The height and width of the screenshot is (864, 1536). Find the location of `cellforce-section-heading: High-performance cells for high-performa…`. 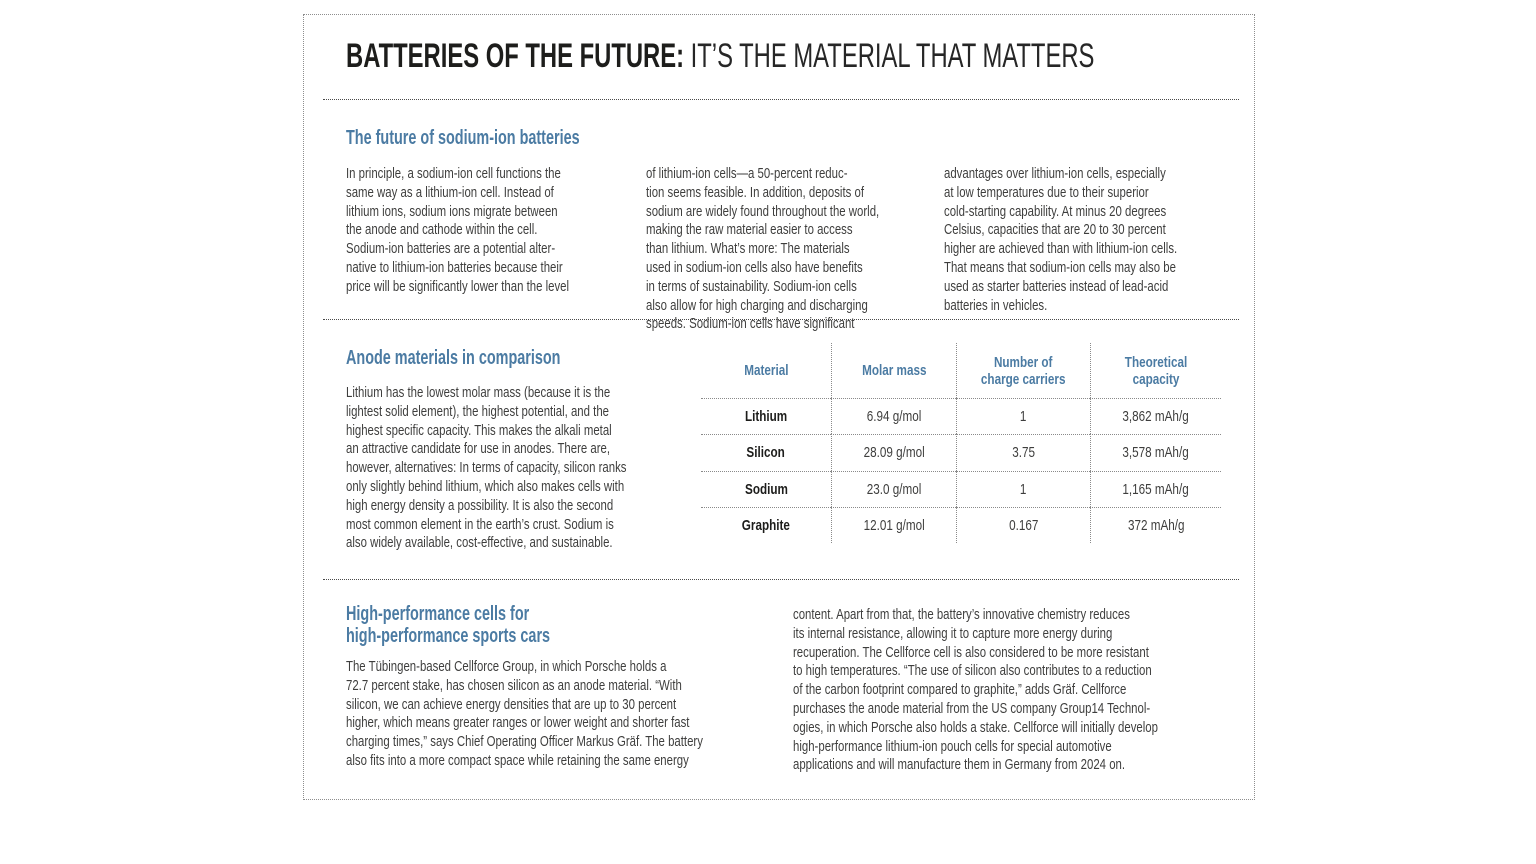

cellforce-section-heading: High-performance cells for high-performa… is located at coordinates (448, 625).